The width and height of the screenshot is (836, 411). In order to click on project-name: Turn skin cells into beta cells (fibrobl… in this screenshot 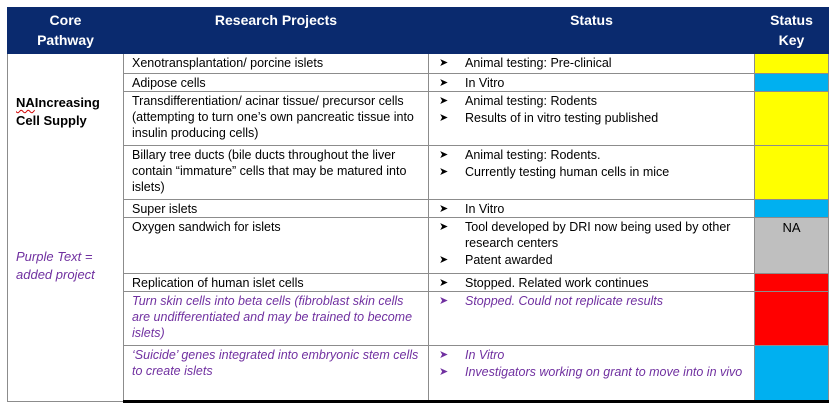, I will do `click(272, 317)`.